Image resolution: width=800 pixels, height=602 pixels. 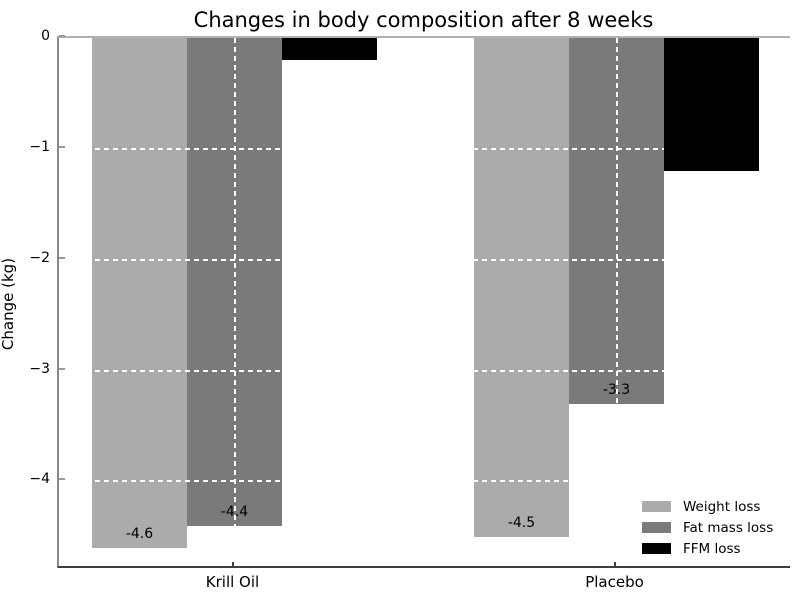 I want to click on legend-label: Weight loss, so click(x=722, y=506).